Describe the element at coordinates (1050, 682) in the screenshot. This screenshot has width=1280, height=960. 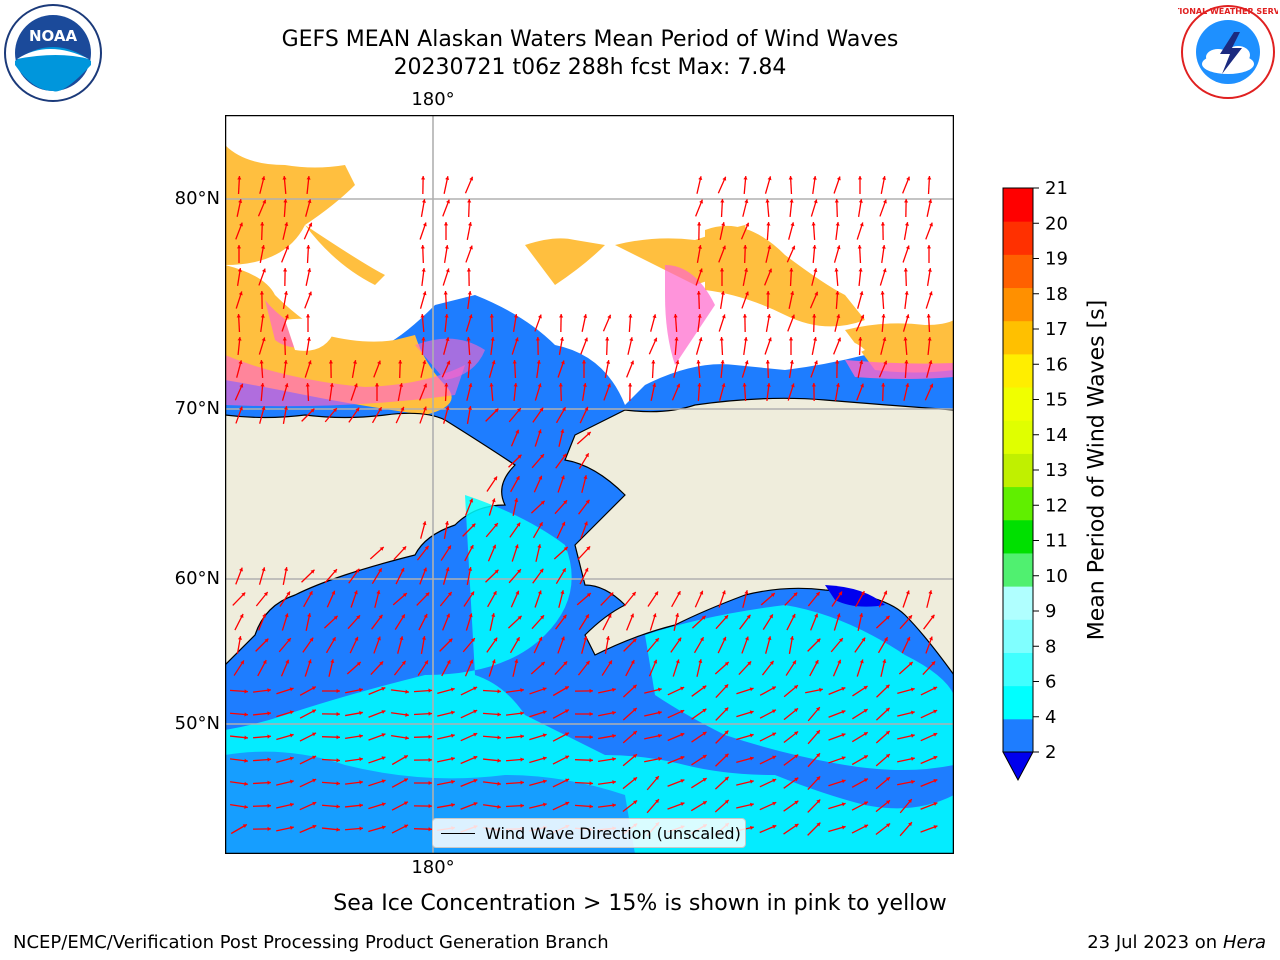
I see `colorbar-tick-label: 6` at that location.